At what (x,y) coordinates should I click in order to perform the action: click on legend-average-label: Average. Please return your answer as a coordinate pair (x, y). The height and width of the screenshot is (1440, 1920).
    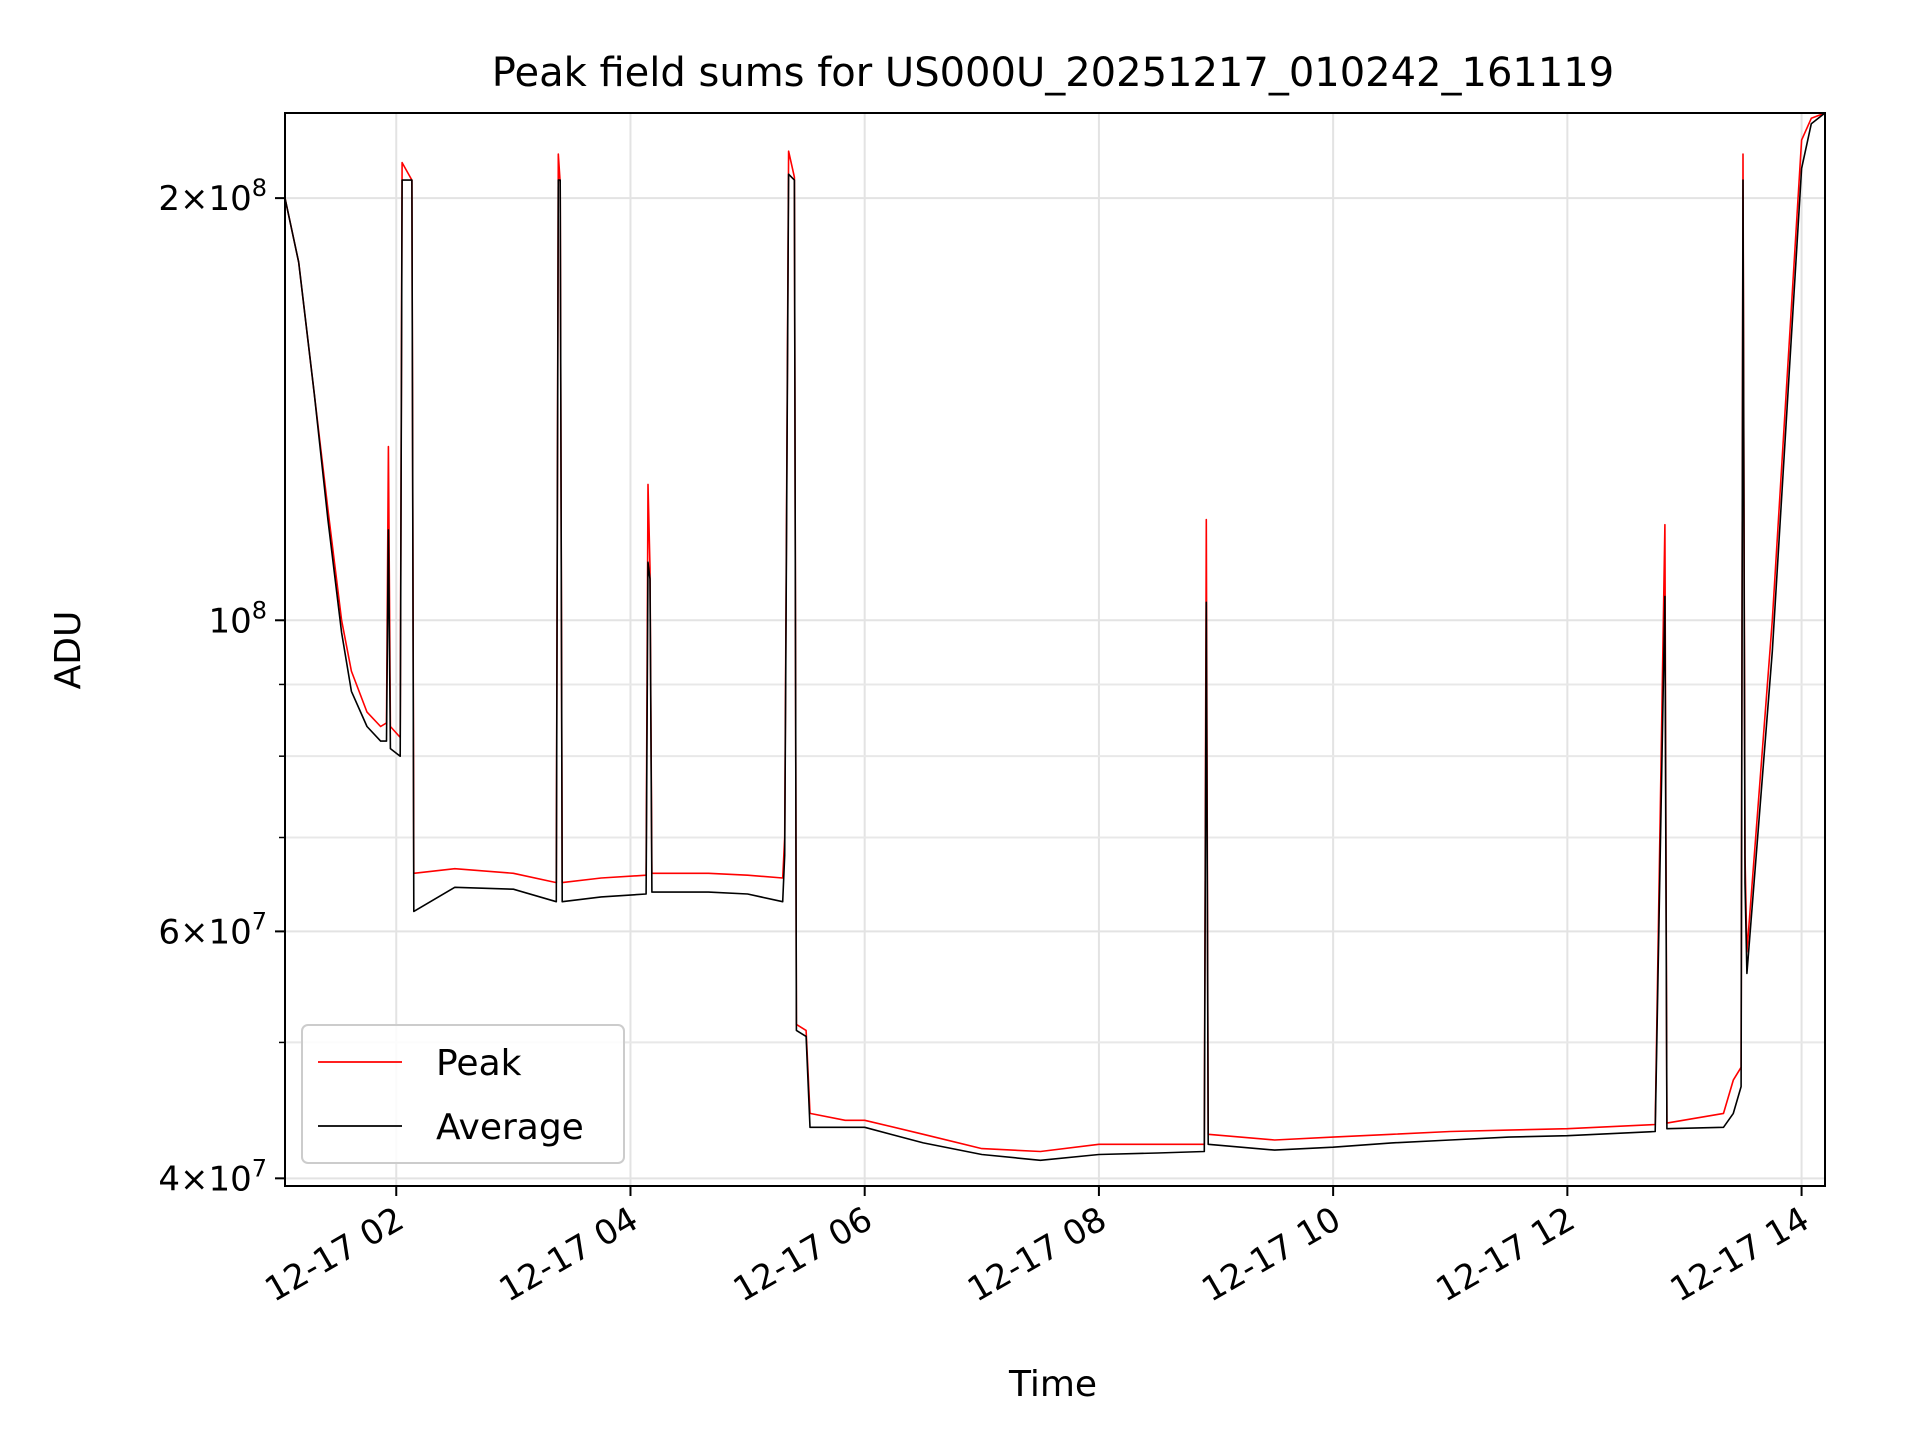
    Looking at the image, I should click on (510, 1127).